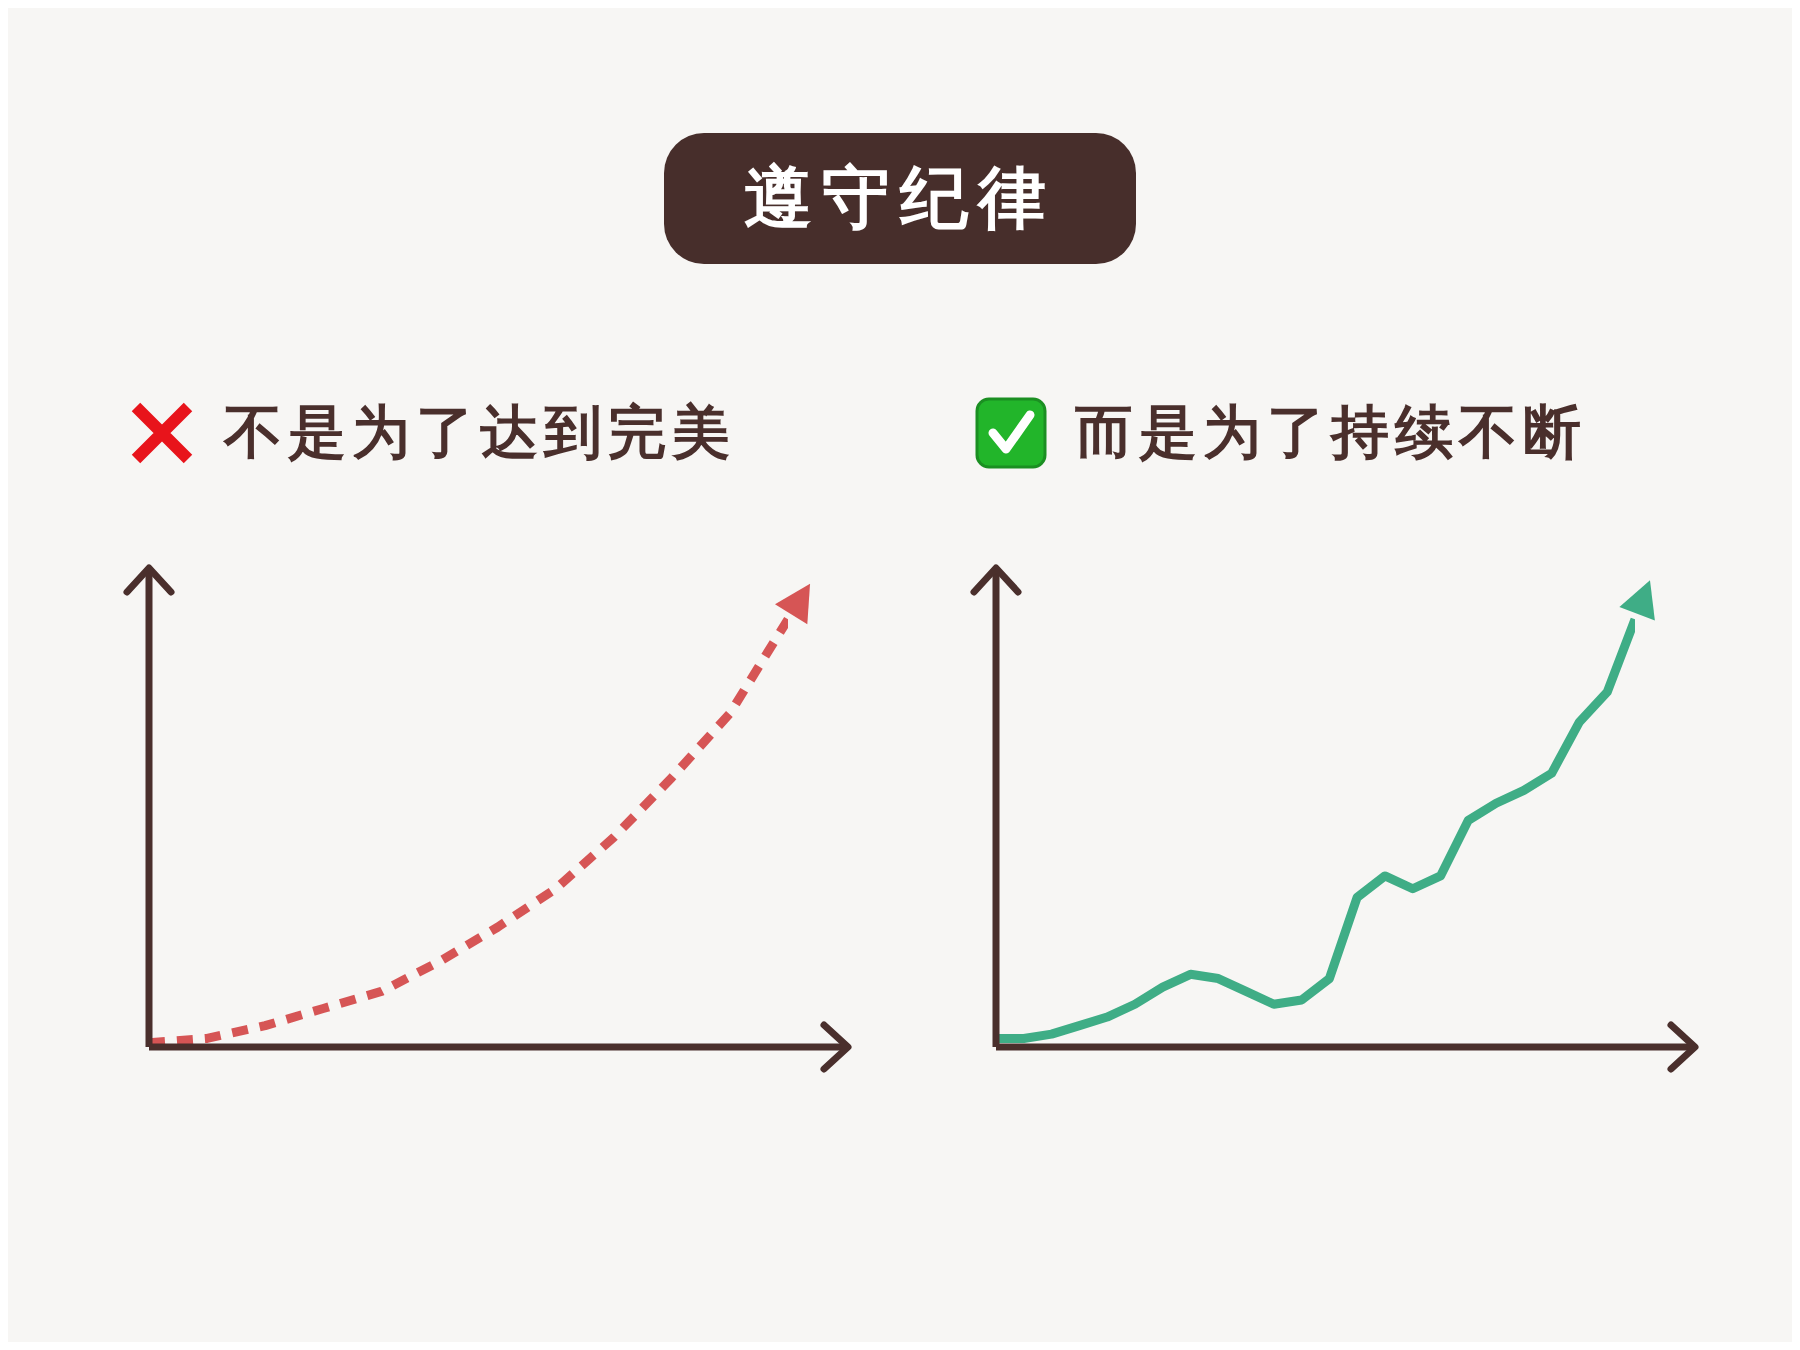 This screenshot has height=1350, width=1800. What do you see at coordinates (1331, 432) in the screenshot?
I see `chart-subtitle: 而是为了持续不断` at bounding box center [1331, 432].